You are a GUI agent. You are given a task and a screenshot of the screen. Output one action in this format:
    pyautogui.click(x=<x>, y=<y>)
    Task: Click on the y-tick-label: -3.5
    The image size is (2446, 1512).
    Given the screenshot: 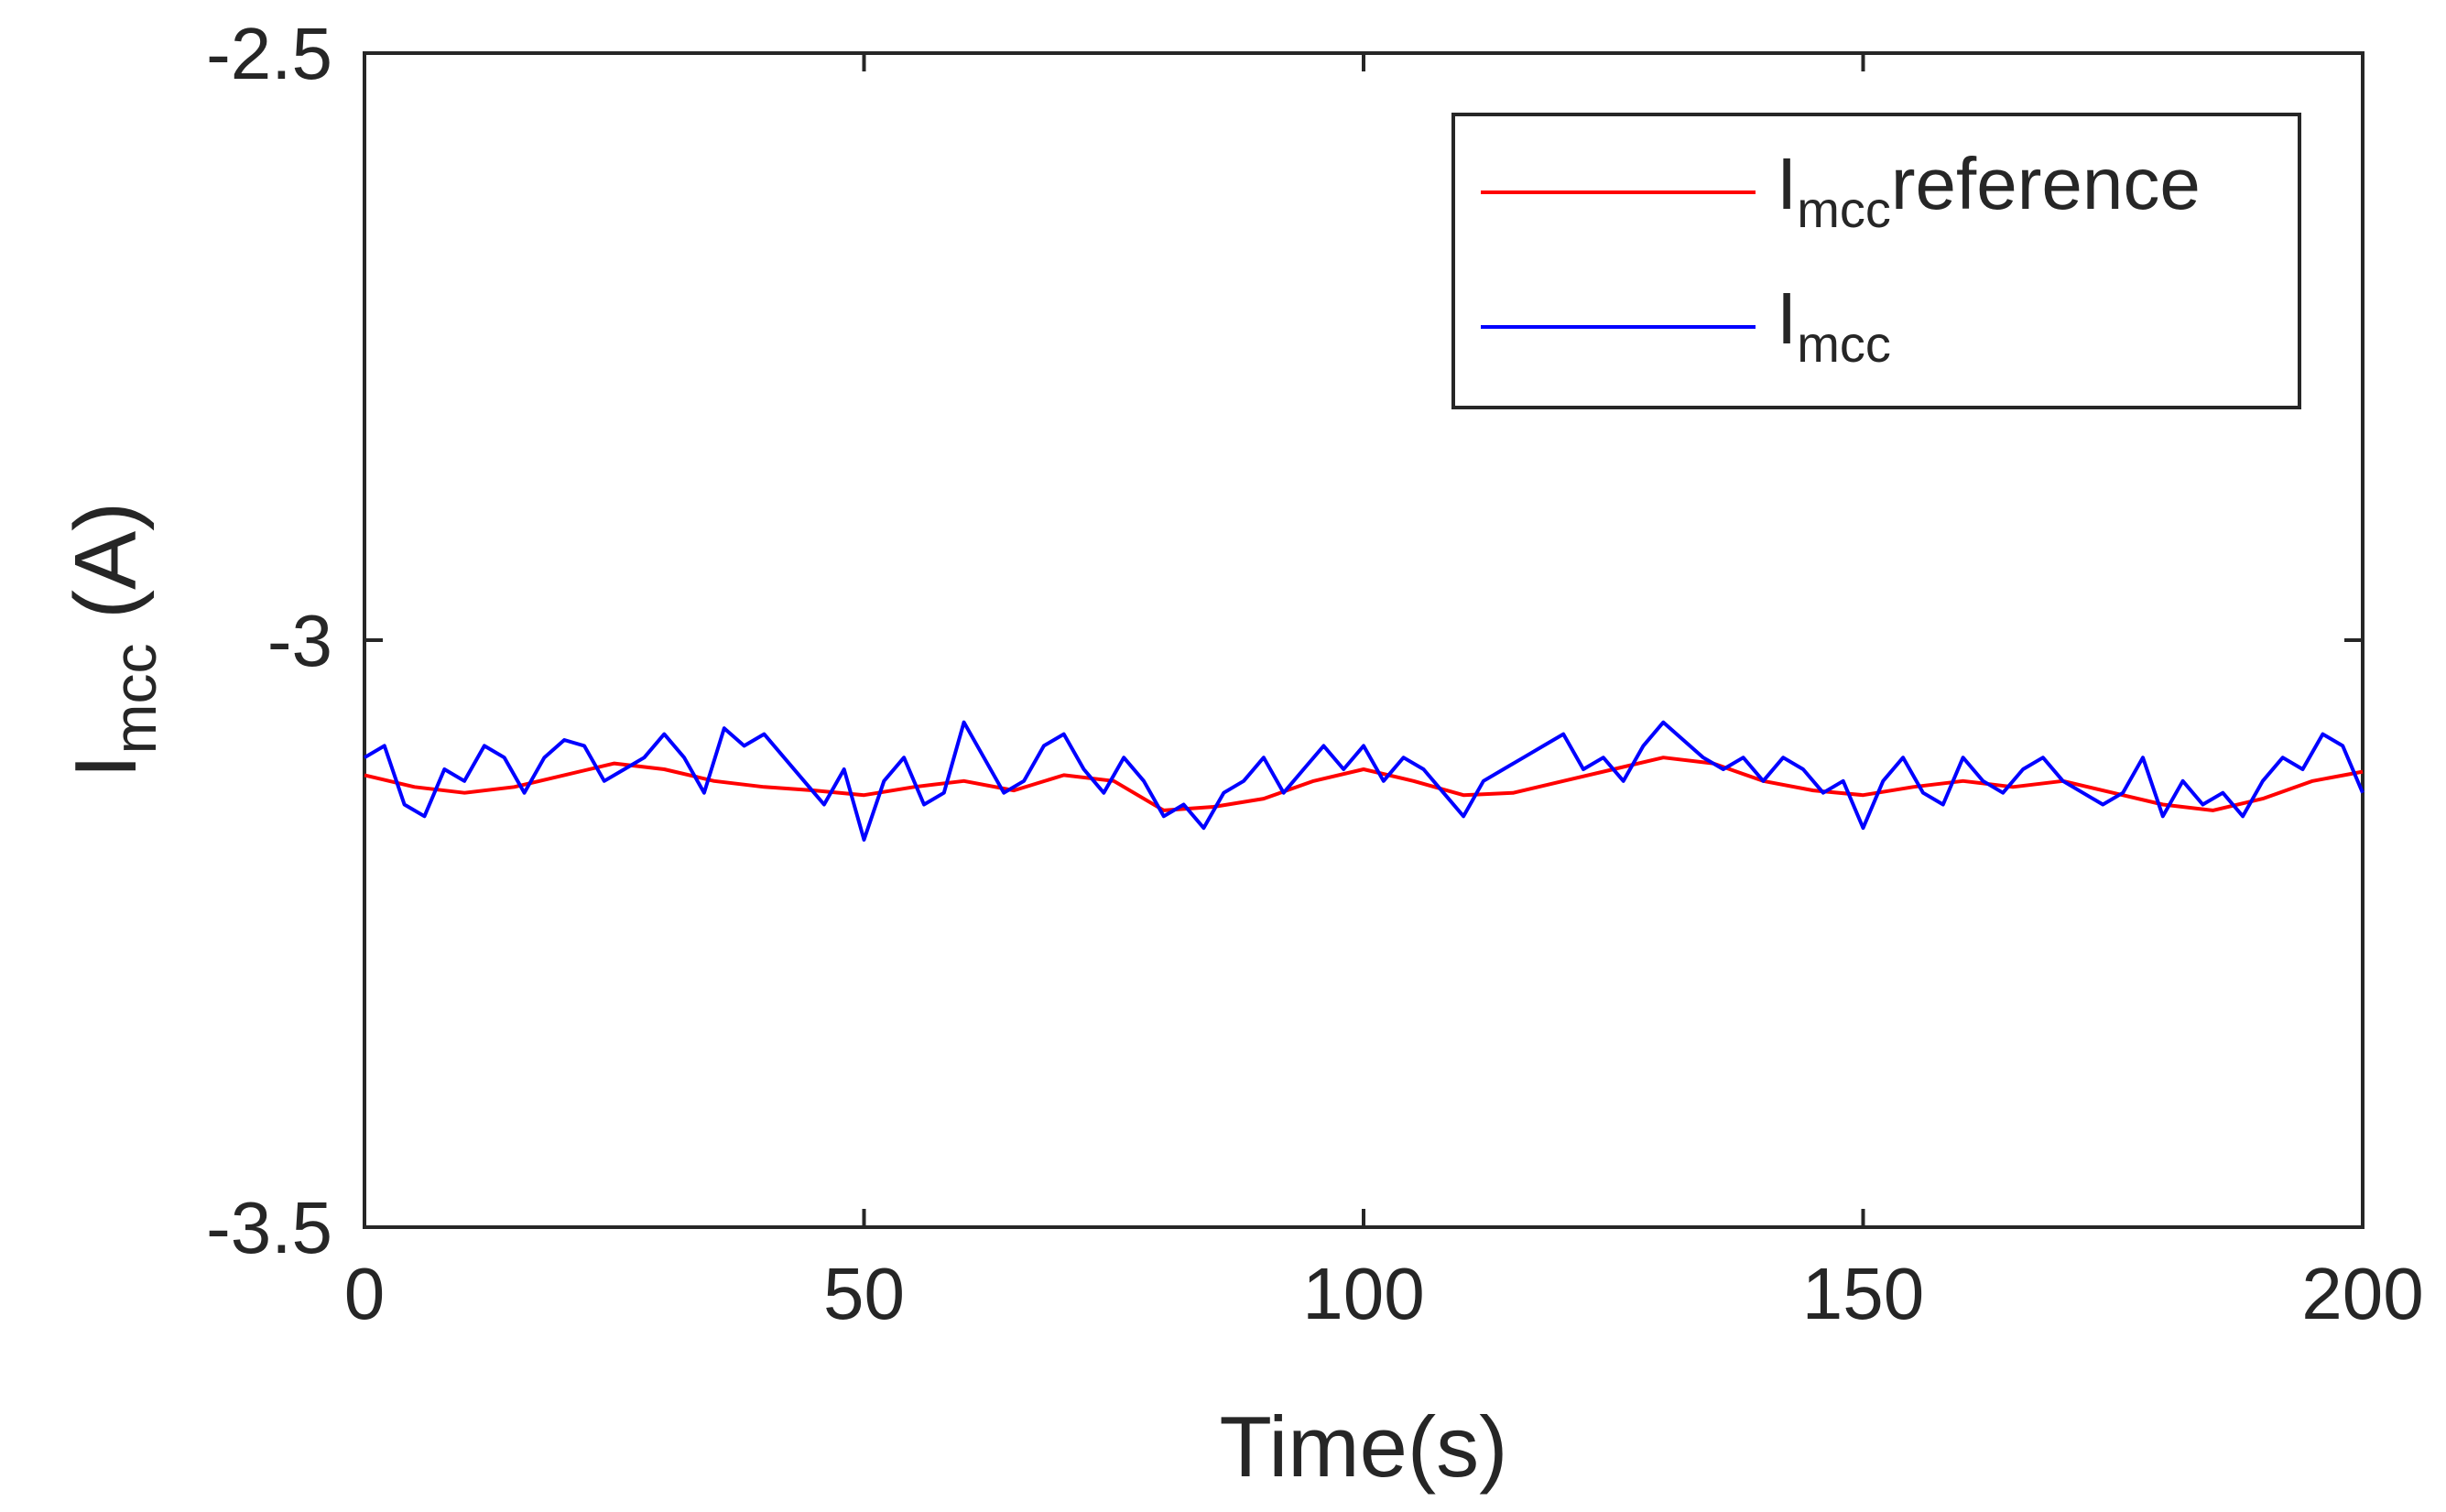 What is the action you would take?
    pyautogui.click(x=269, y=1227)
    